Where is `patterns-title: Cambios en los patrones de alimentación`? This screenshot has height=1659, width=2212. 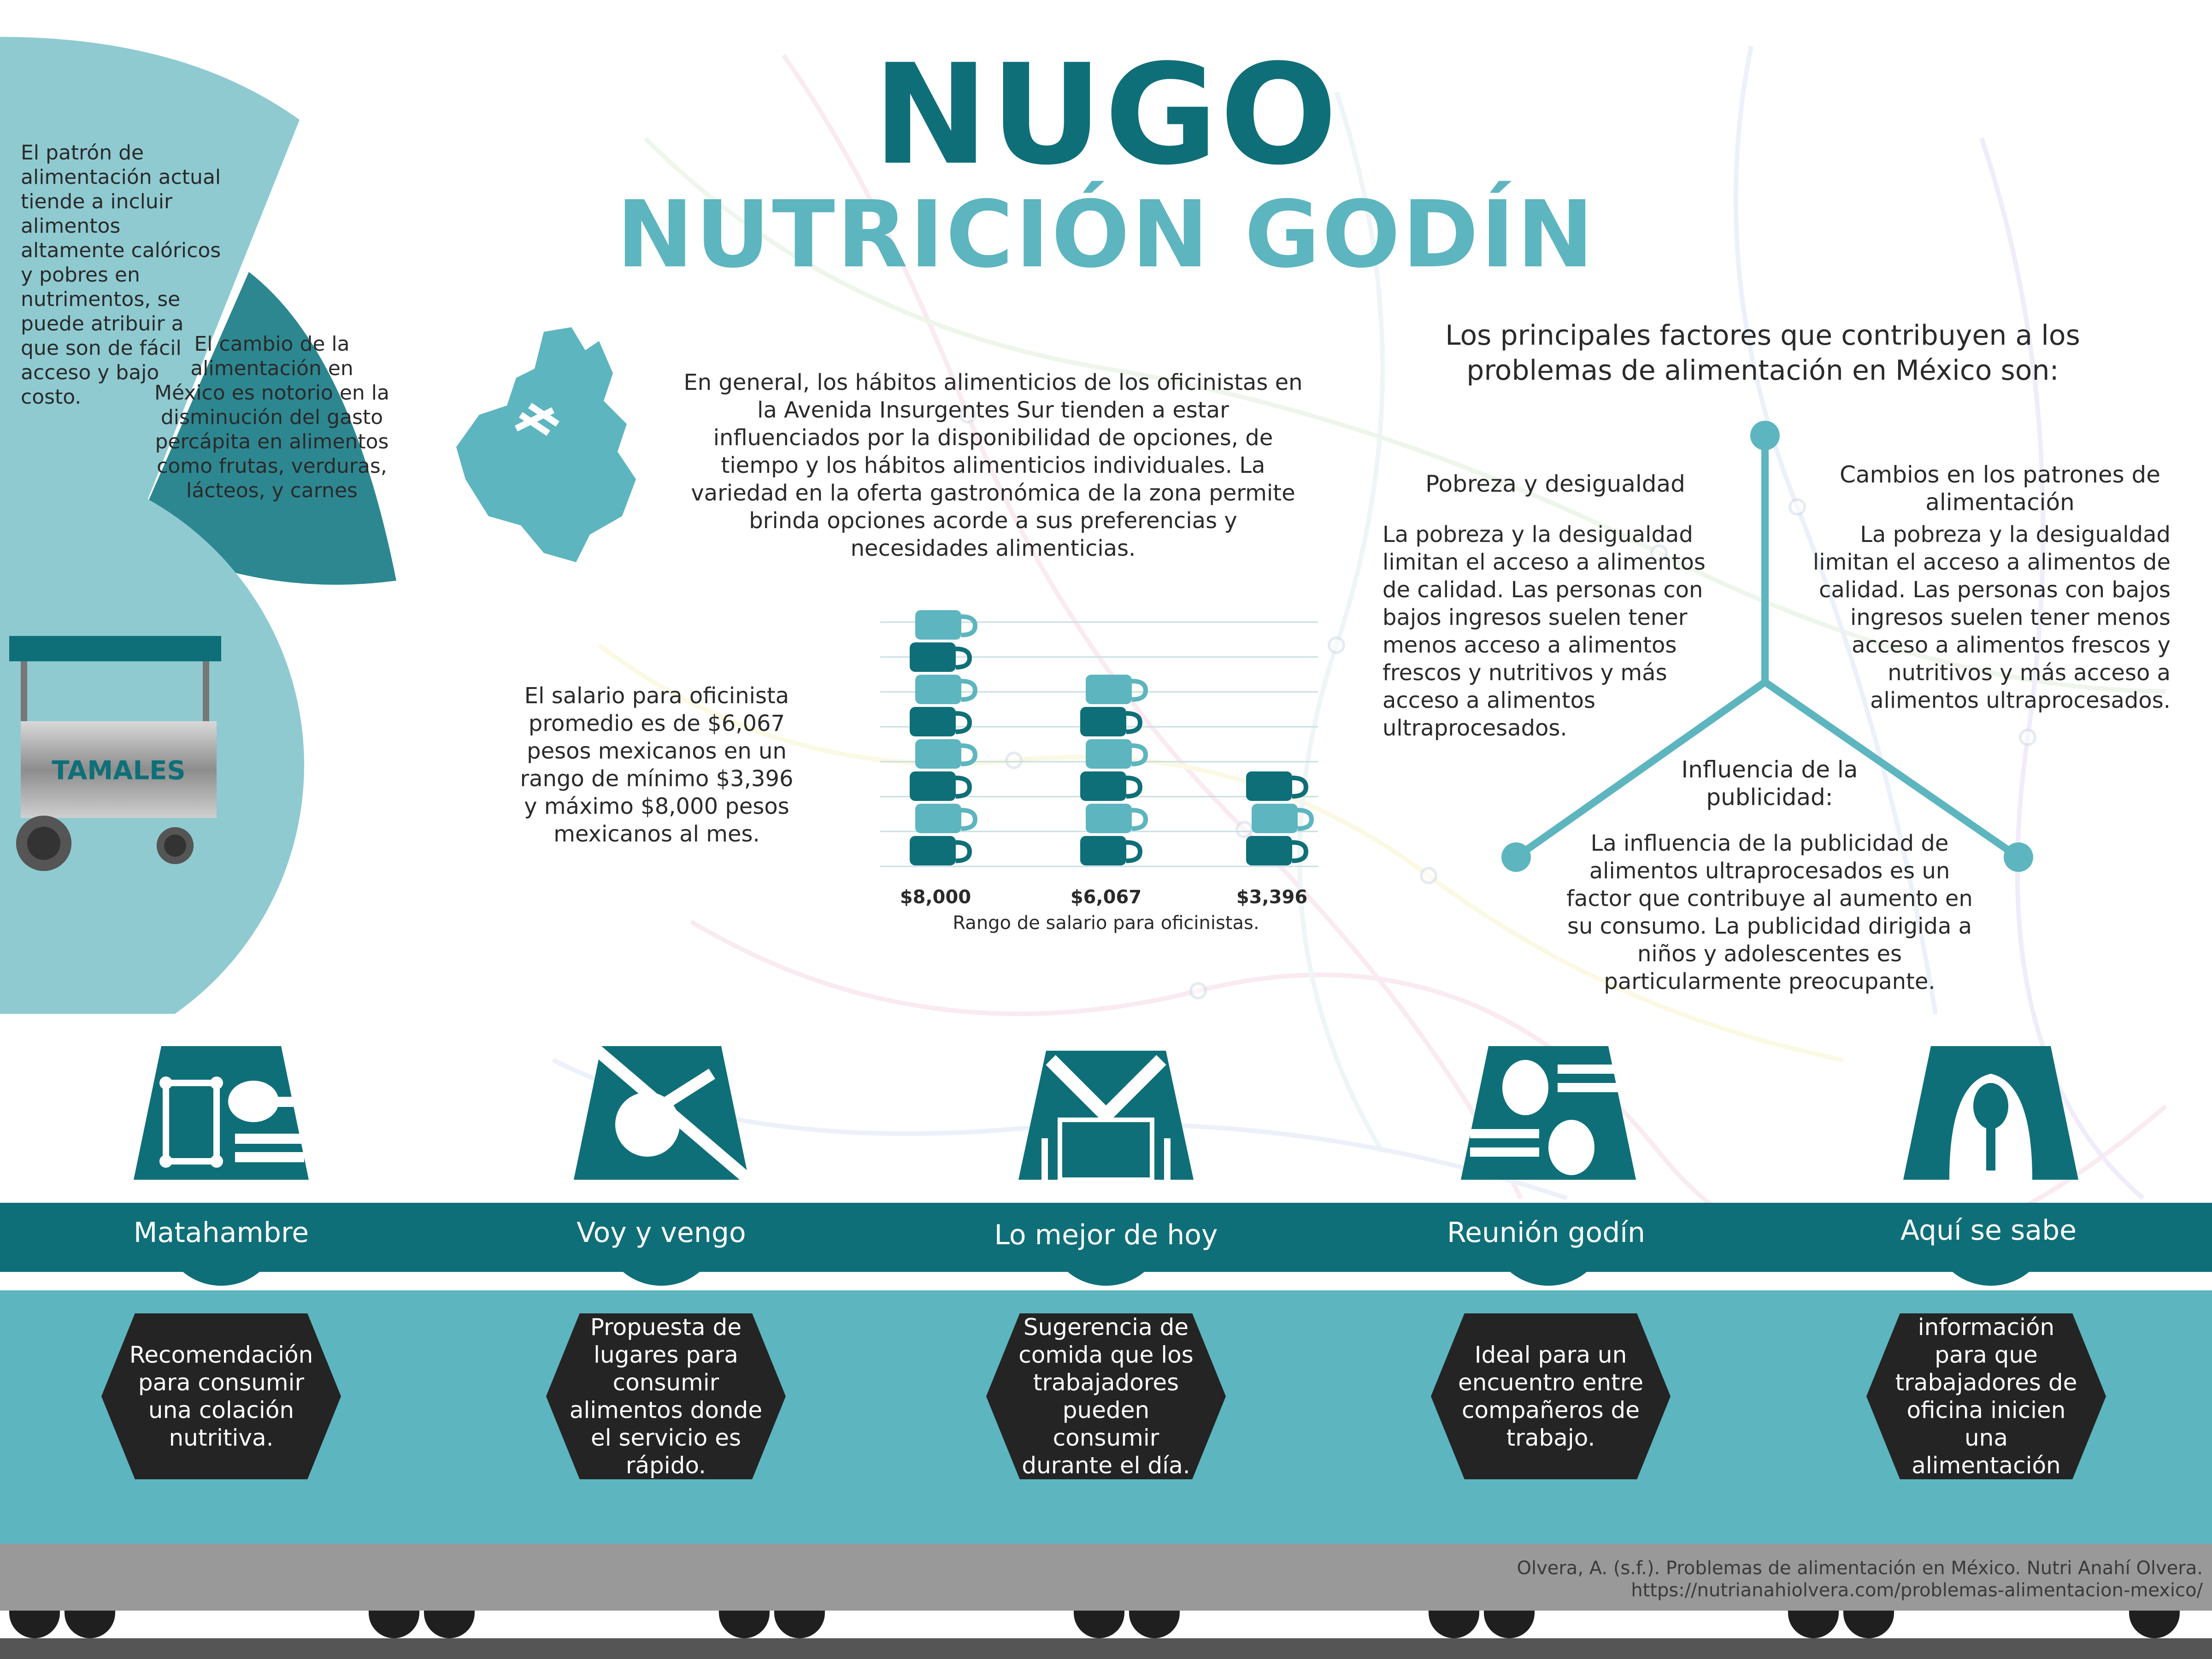 patterns-title: Cambios en los patrones de alimentación is located at coordinates (2000, 488).